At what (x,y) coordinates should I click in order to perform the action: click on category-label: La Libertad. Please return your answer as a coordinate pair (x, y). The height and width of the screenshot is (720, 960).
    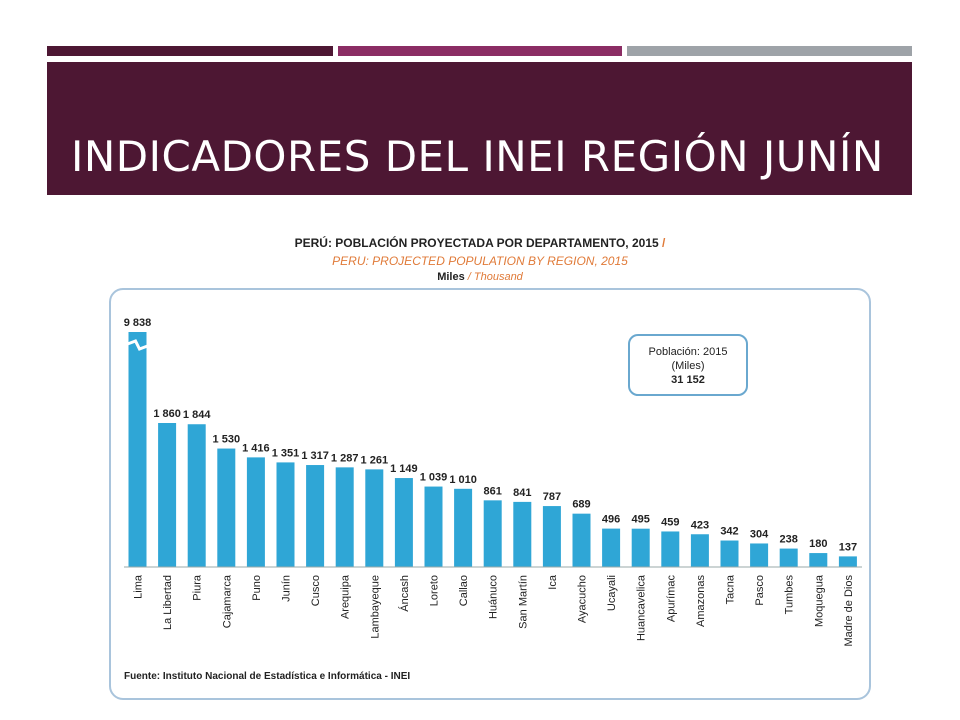
    Looking at the image, I should click on (168, 602).